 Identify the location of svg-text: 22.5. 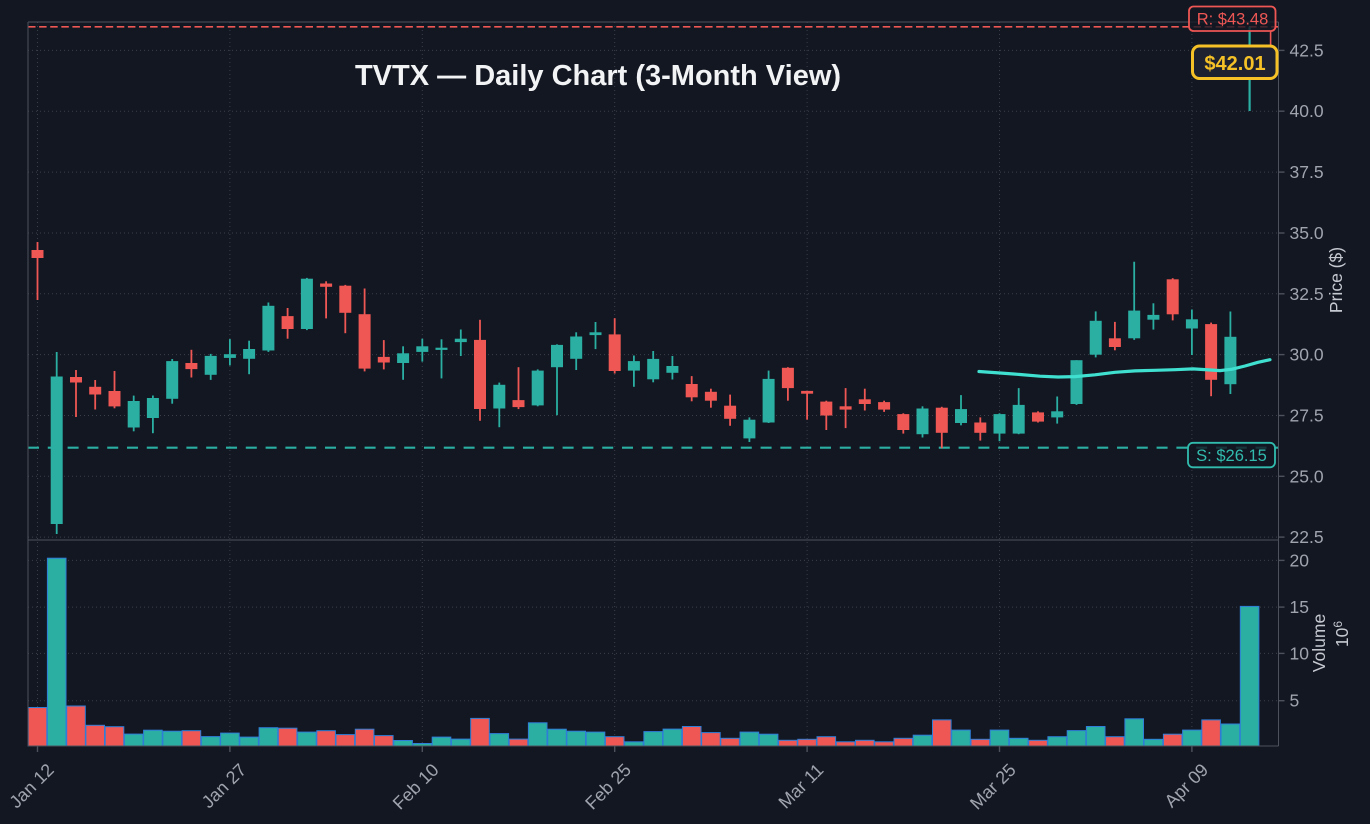
(1307, 537).